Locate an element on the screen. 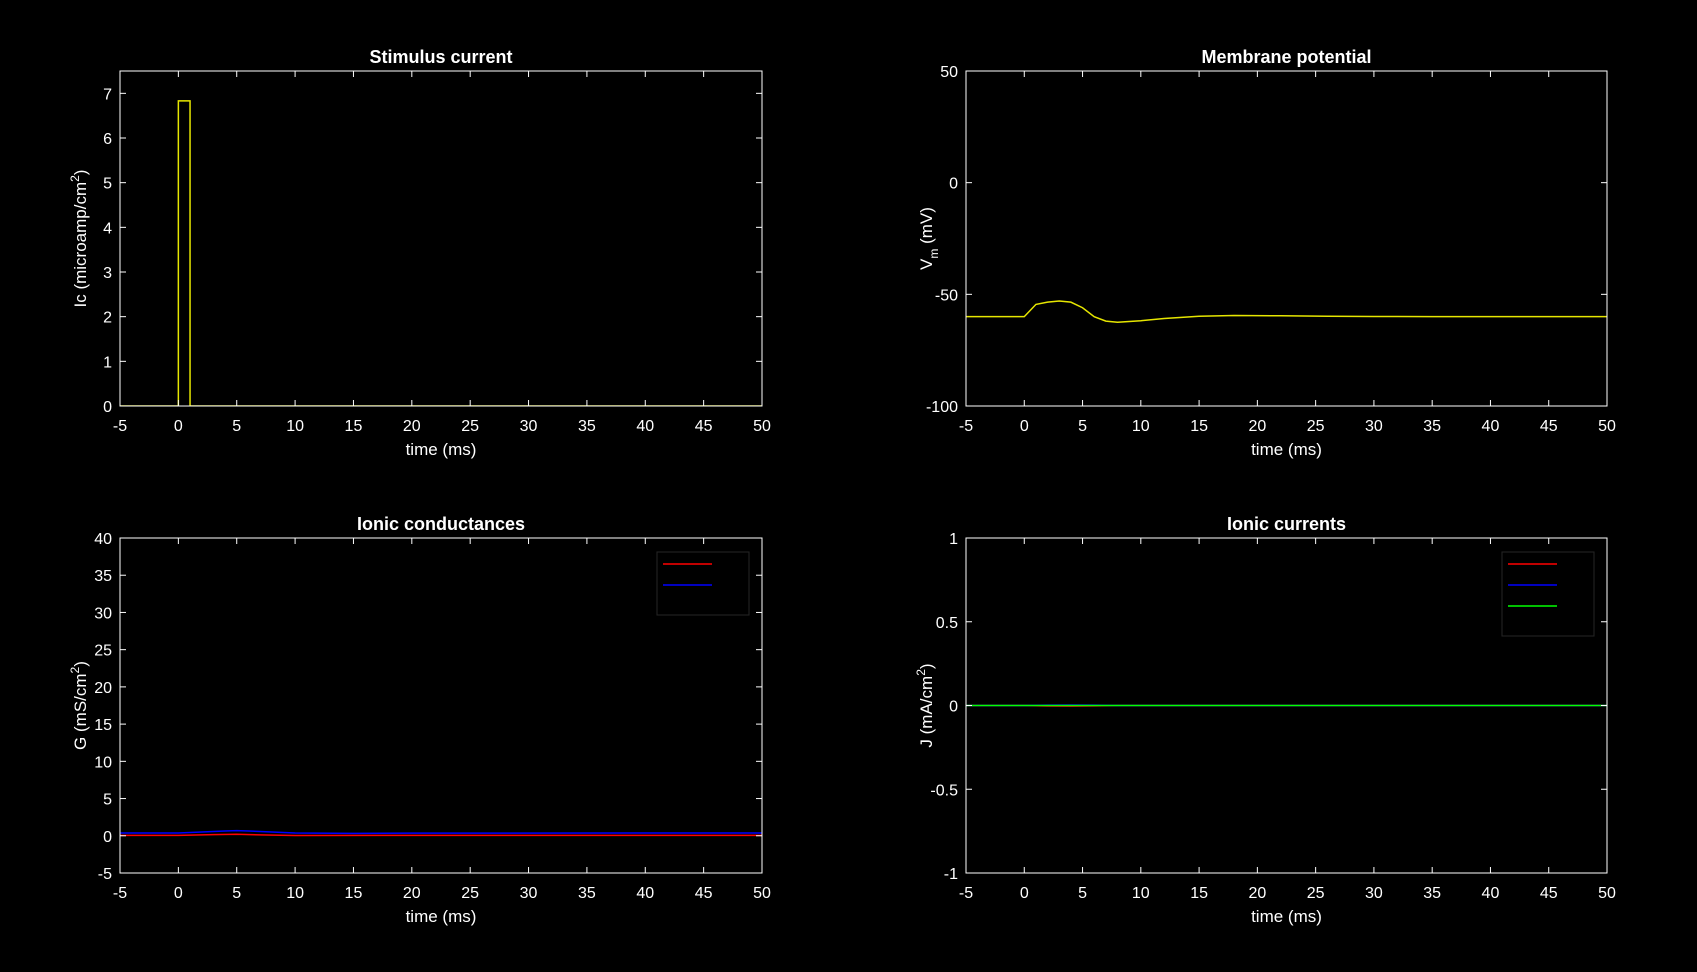  ionic-currents-xtick-label: 20 is located at coordinates (1257, 893).